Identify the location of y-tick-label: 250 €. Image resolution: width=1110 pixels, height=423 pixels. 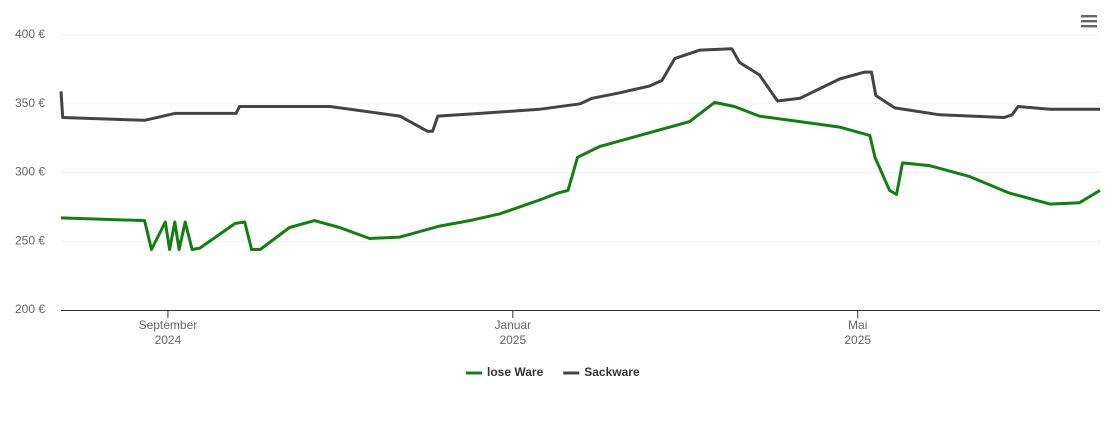
(30, 240).